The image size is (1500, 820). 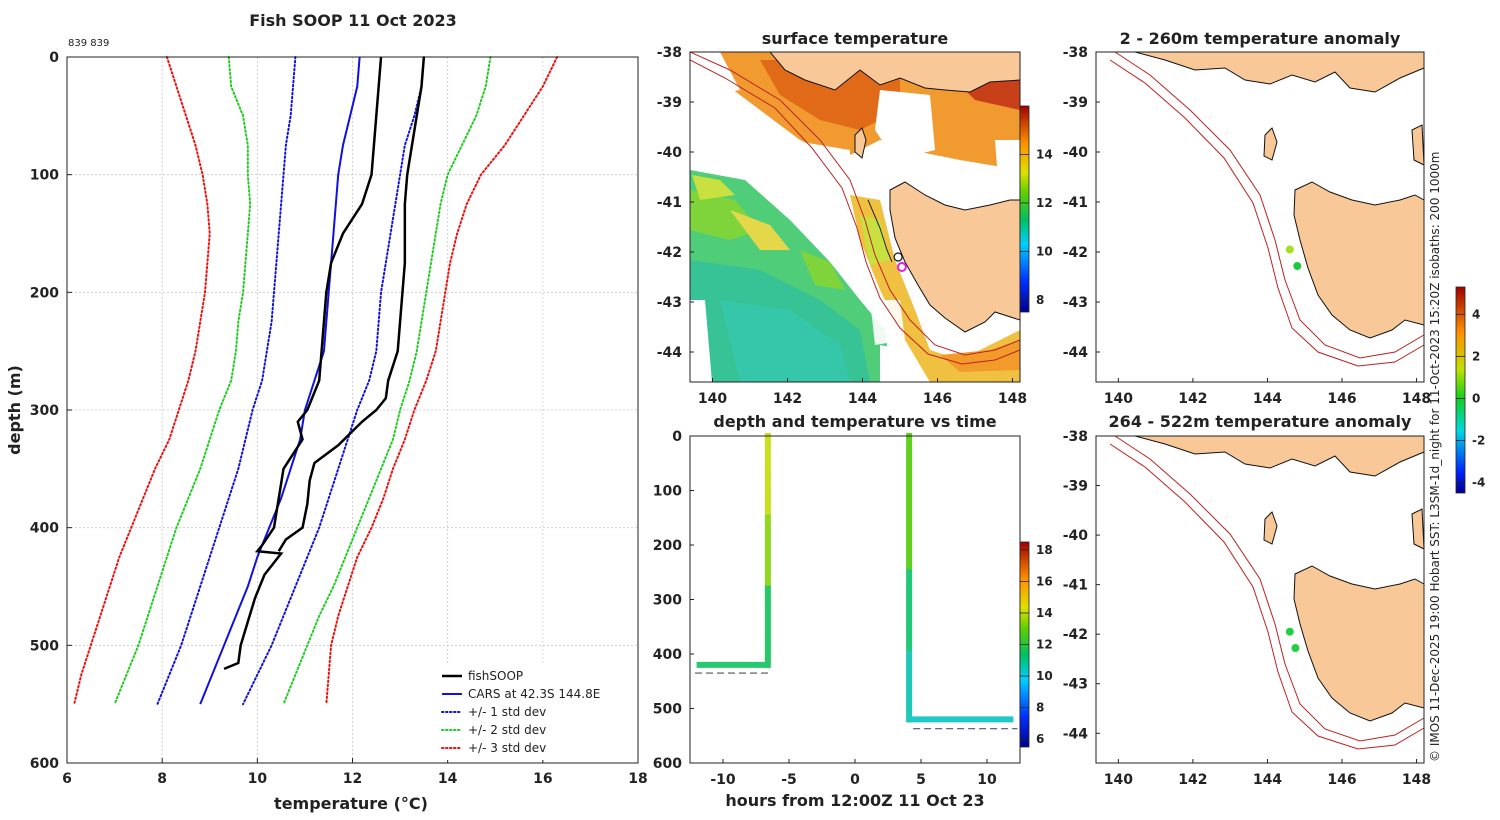 I want to click on time-depth-title: depth and temperature vs time, so click(x=854, y=421).